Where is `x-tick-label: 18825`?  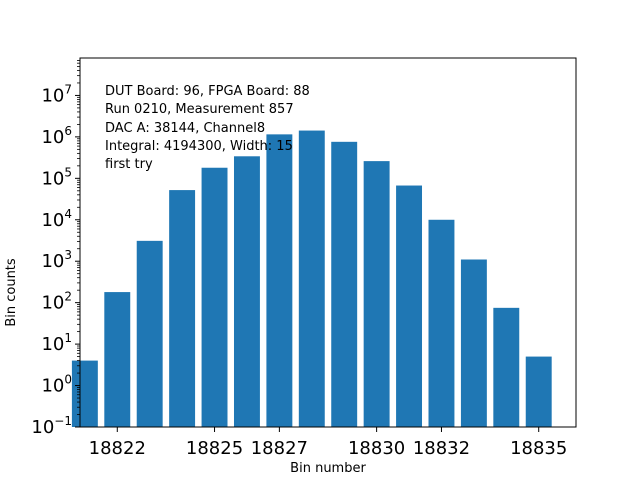 x-tick-label: 18825 is located at coordinates (214, 448).